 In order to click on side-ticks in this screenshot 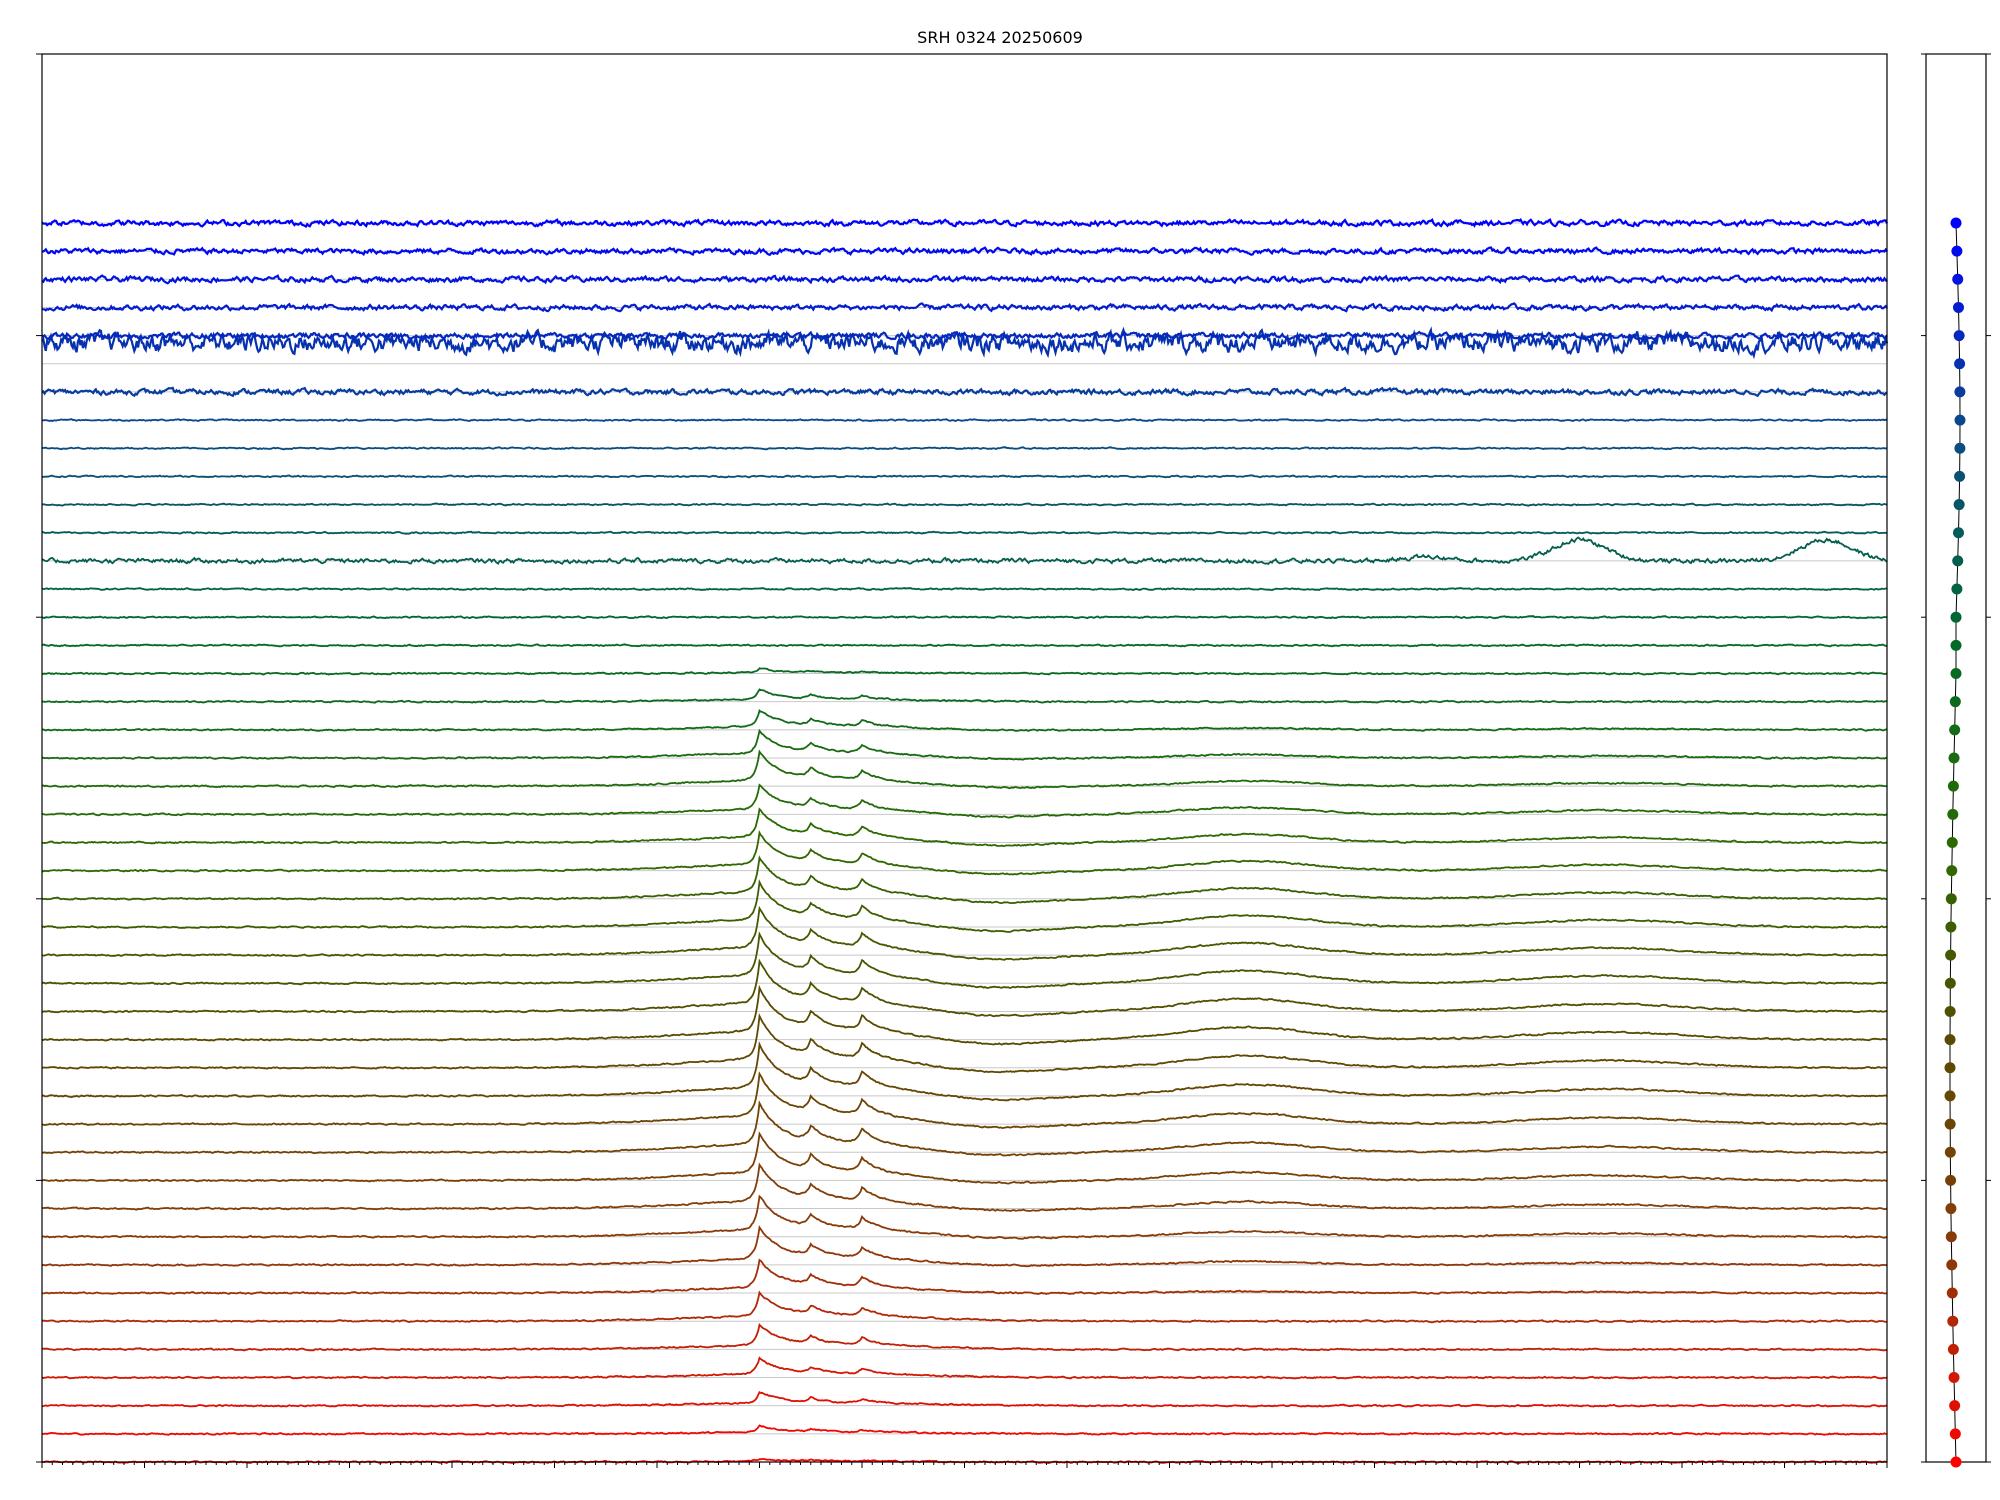, I will do `click(1956, 758)`.